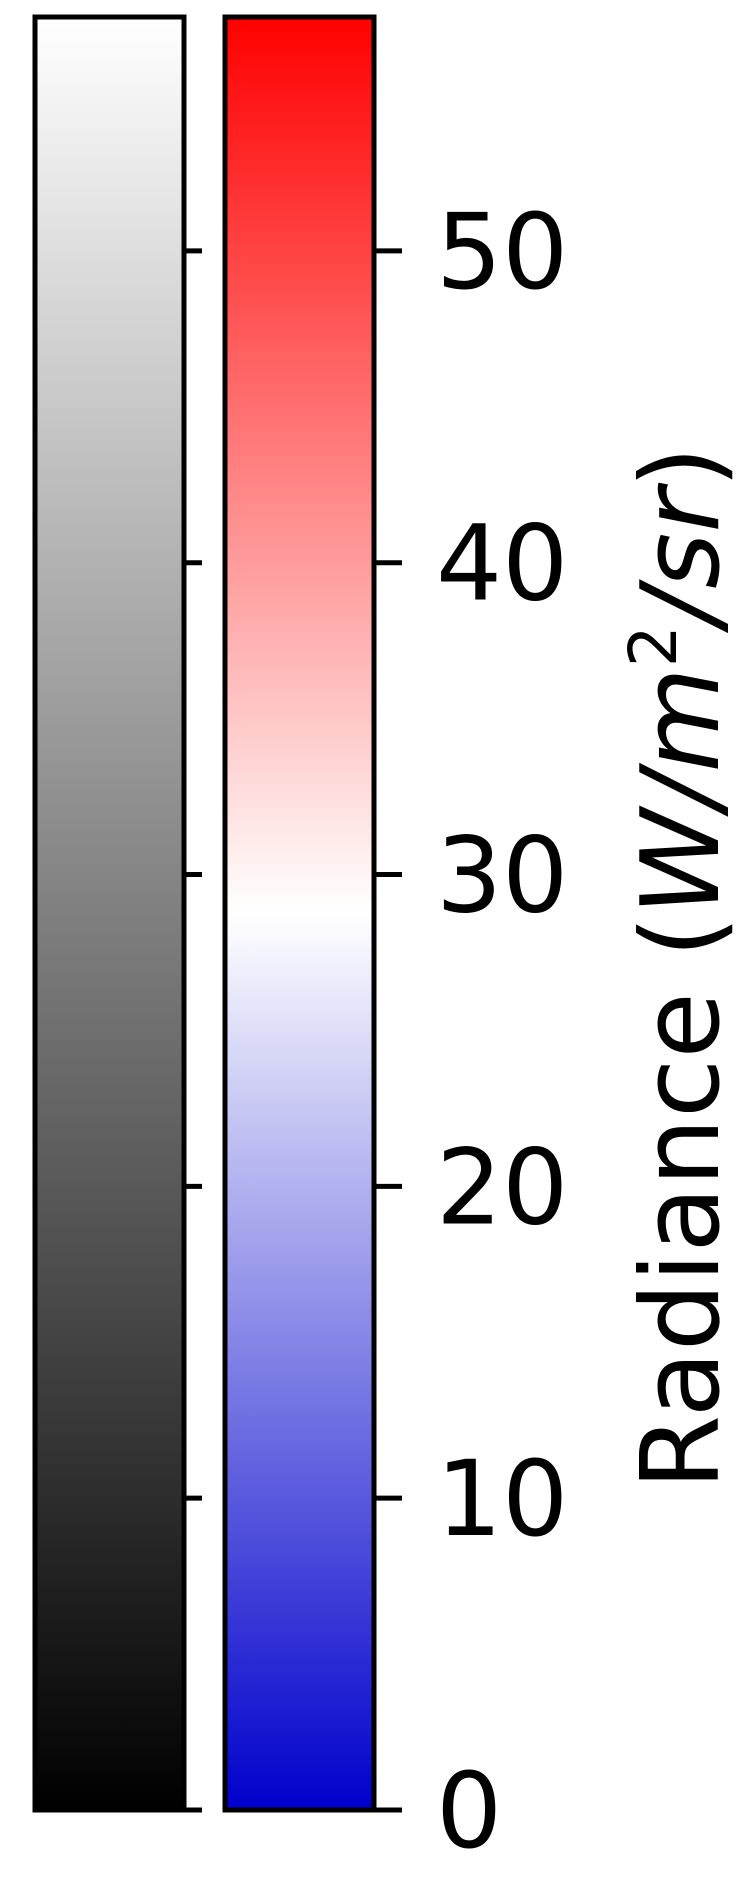 The width and height of the screenshot is (750, 1900). I want to click on y-axis-label-exponent: 2, so click(653, 646).